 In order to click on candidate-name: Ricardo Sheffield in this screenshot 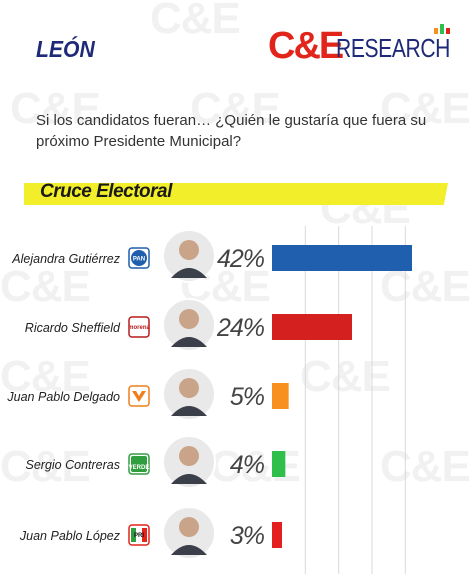, I will do `click(73, 328)`.